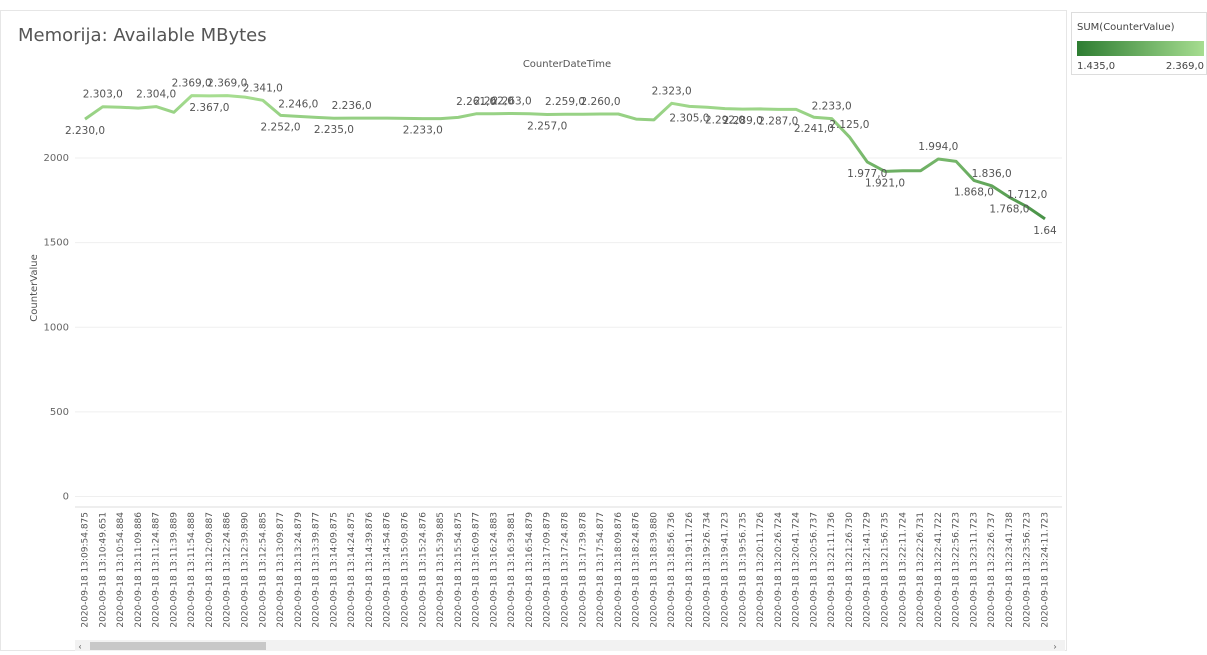  Describe the element at coordinates (157, 570) in the screenshot. I see `x-tick-label: 2020-09-18 13:11:24.887` at that location.